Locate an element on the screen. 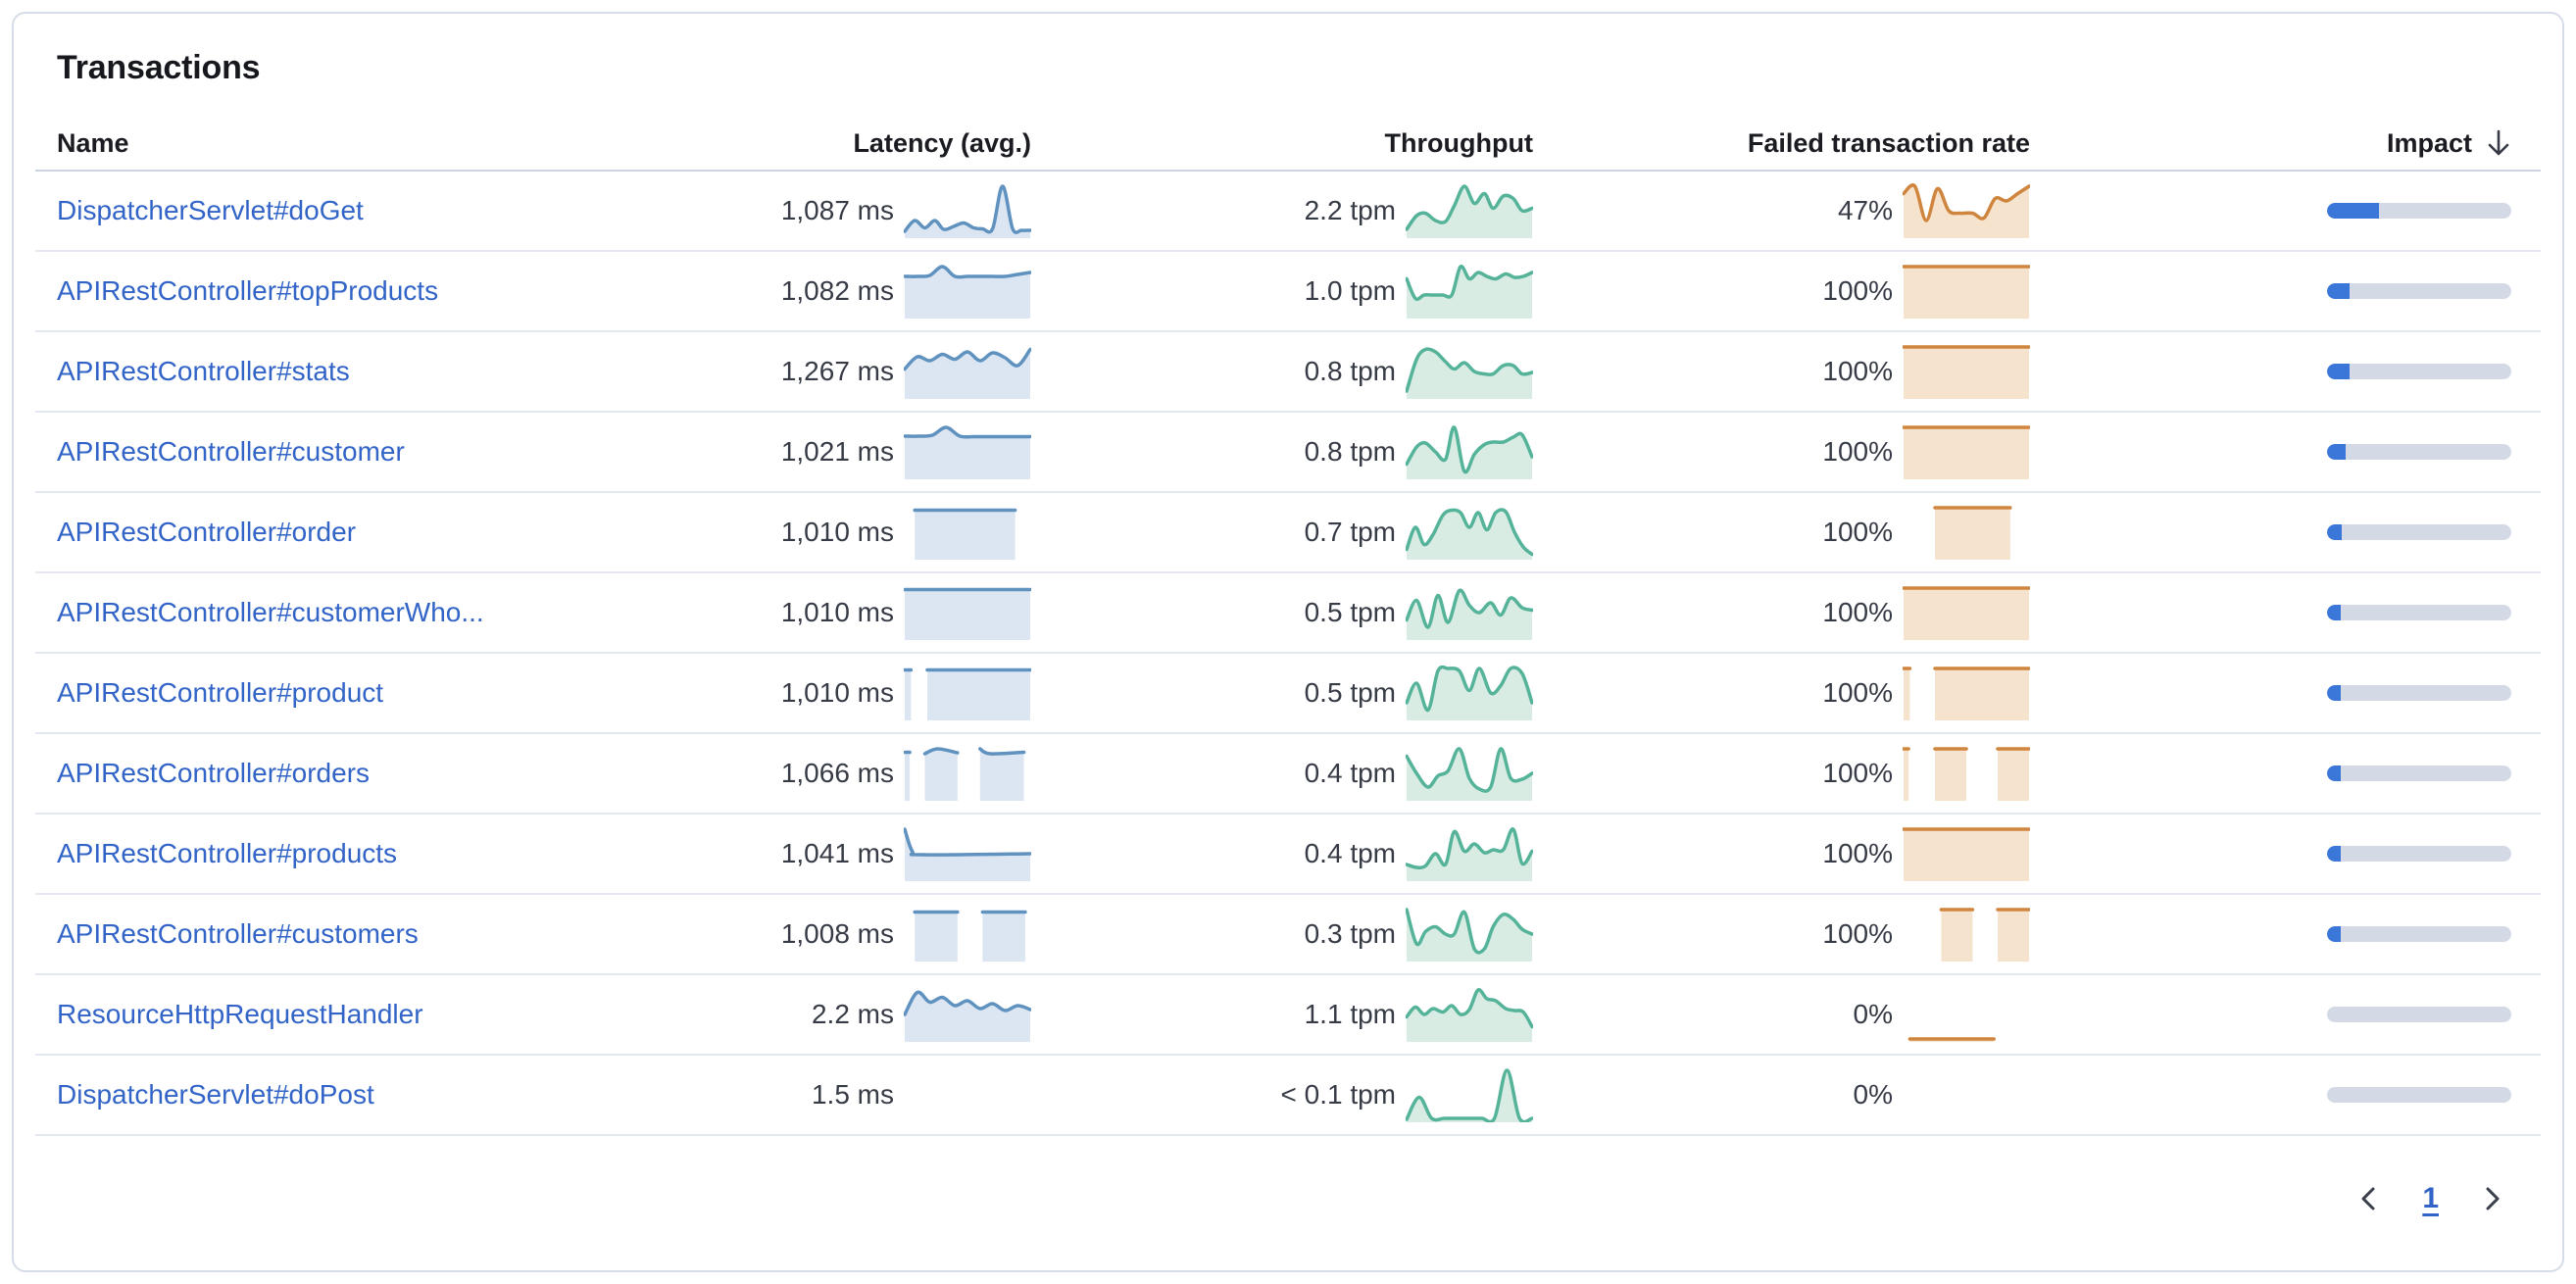 This screenshot has width=2576, height=1284. transaction-link: APIRestController#product is located at coordinates (220, 692).